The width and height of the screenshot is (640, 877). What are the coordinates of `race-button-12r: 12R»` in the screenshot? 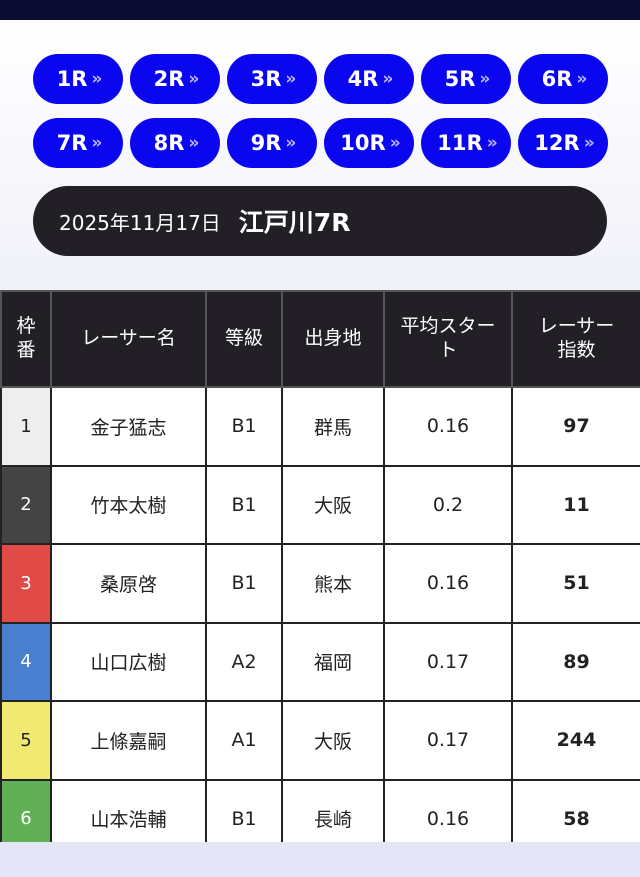 It's located at (563, 143).